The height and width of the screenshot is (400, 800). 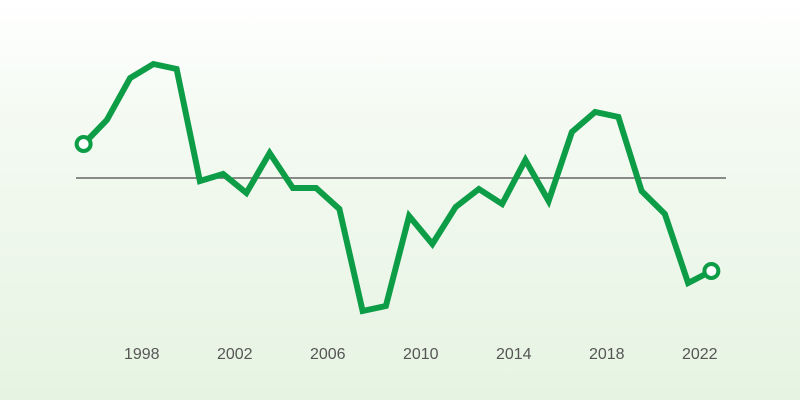 I want to click on x-tick-label: 2022, so click(x=700, y=354).